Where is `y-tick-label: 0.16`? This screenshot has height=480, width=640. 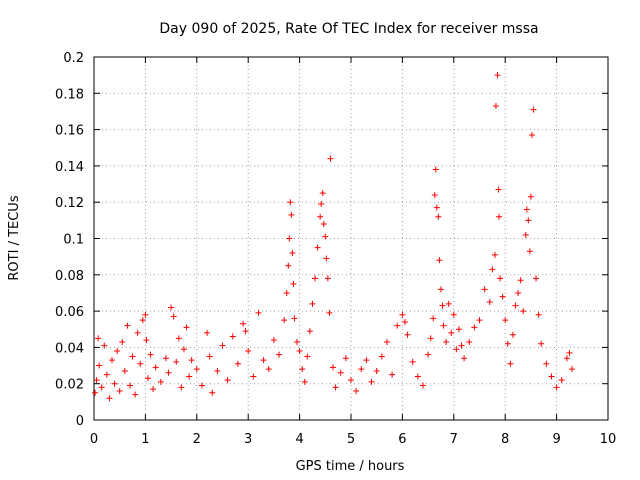 y-tick-label: 0.16 is located at coordinates (69, 131).